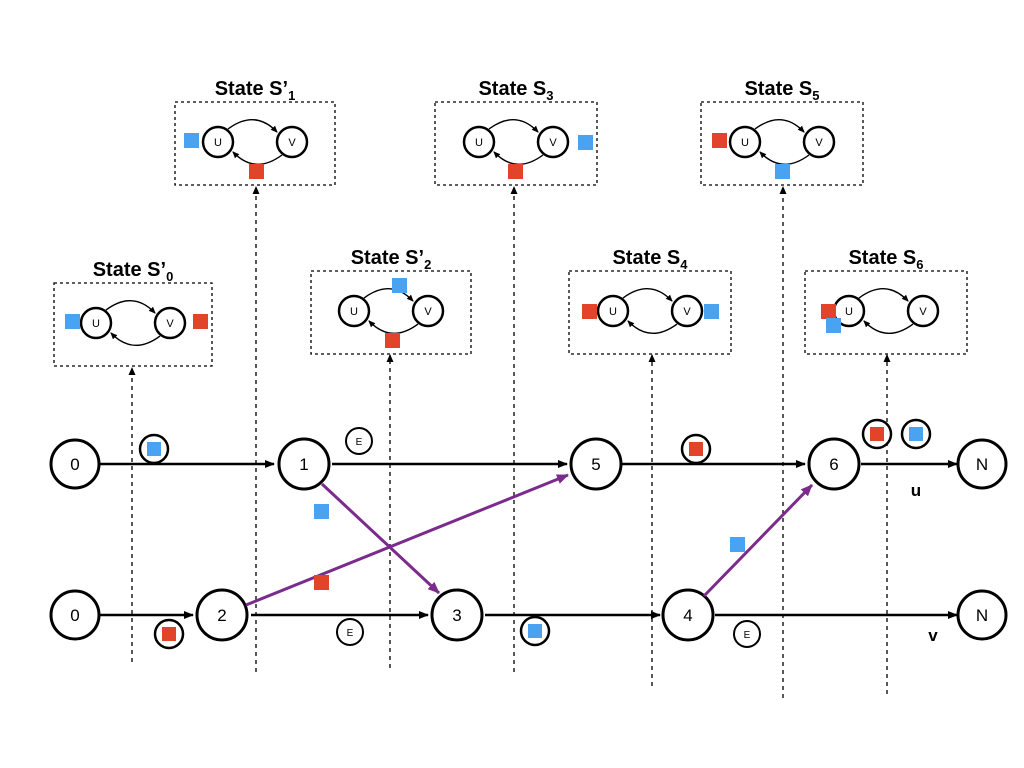 The height and width of the screenshot is (768, 1024). I want to click on node-v-N-label: N, so click(982, 615).